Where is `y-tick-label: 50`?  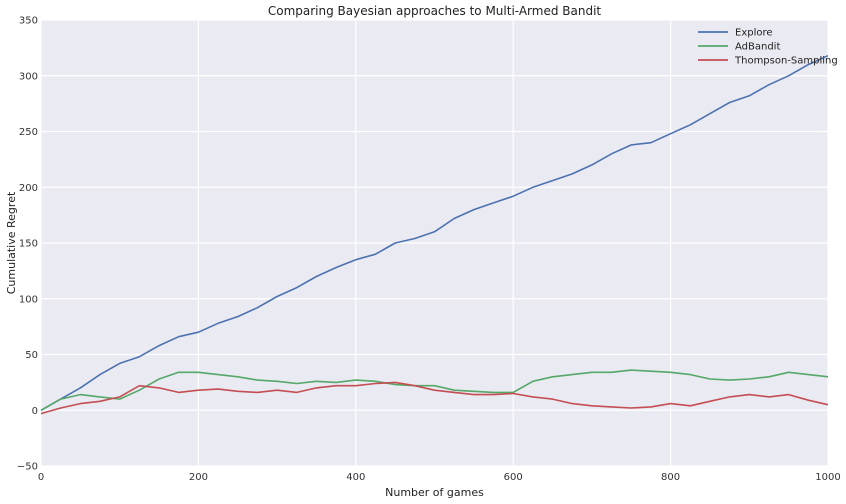
y-tick-label: 50 is located at coordinates (31, 355).